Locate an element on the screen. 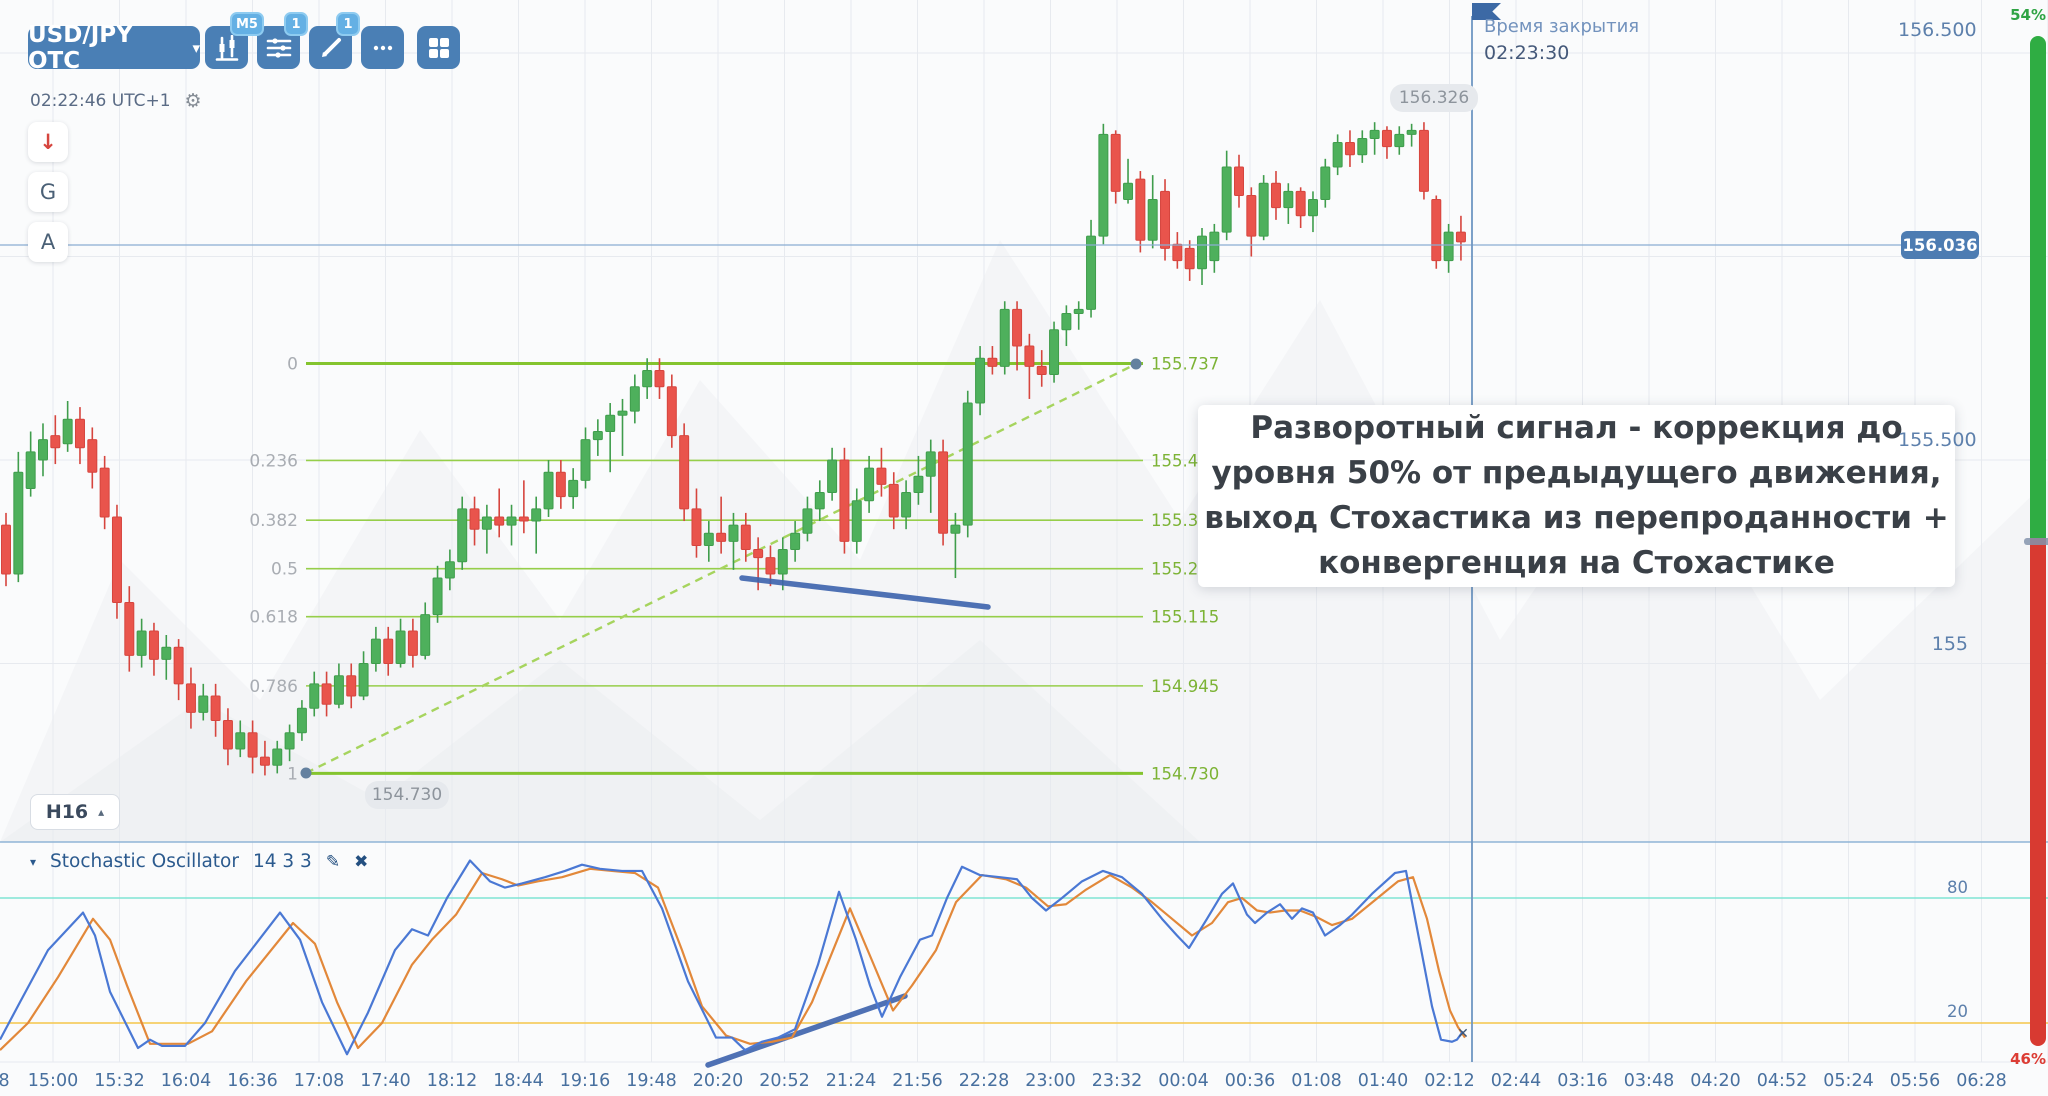 The image size is (2048, 1096). time-axis-label: 18:12 is located at coordinates (452, 1081).